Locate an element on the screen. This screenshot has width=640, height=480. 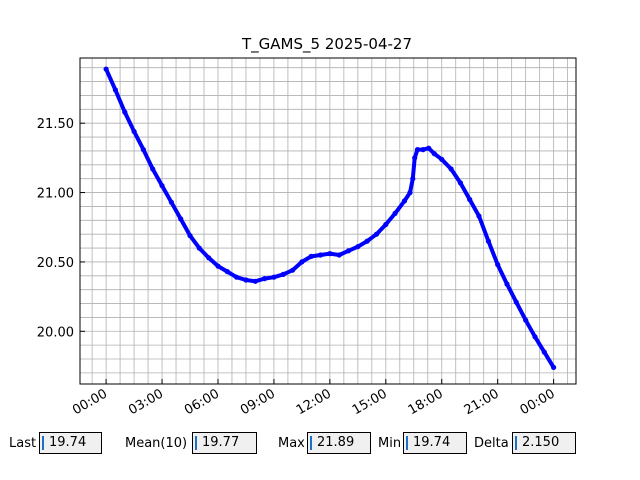
last-label: Last is located at coordinates (23, 443).